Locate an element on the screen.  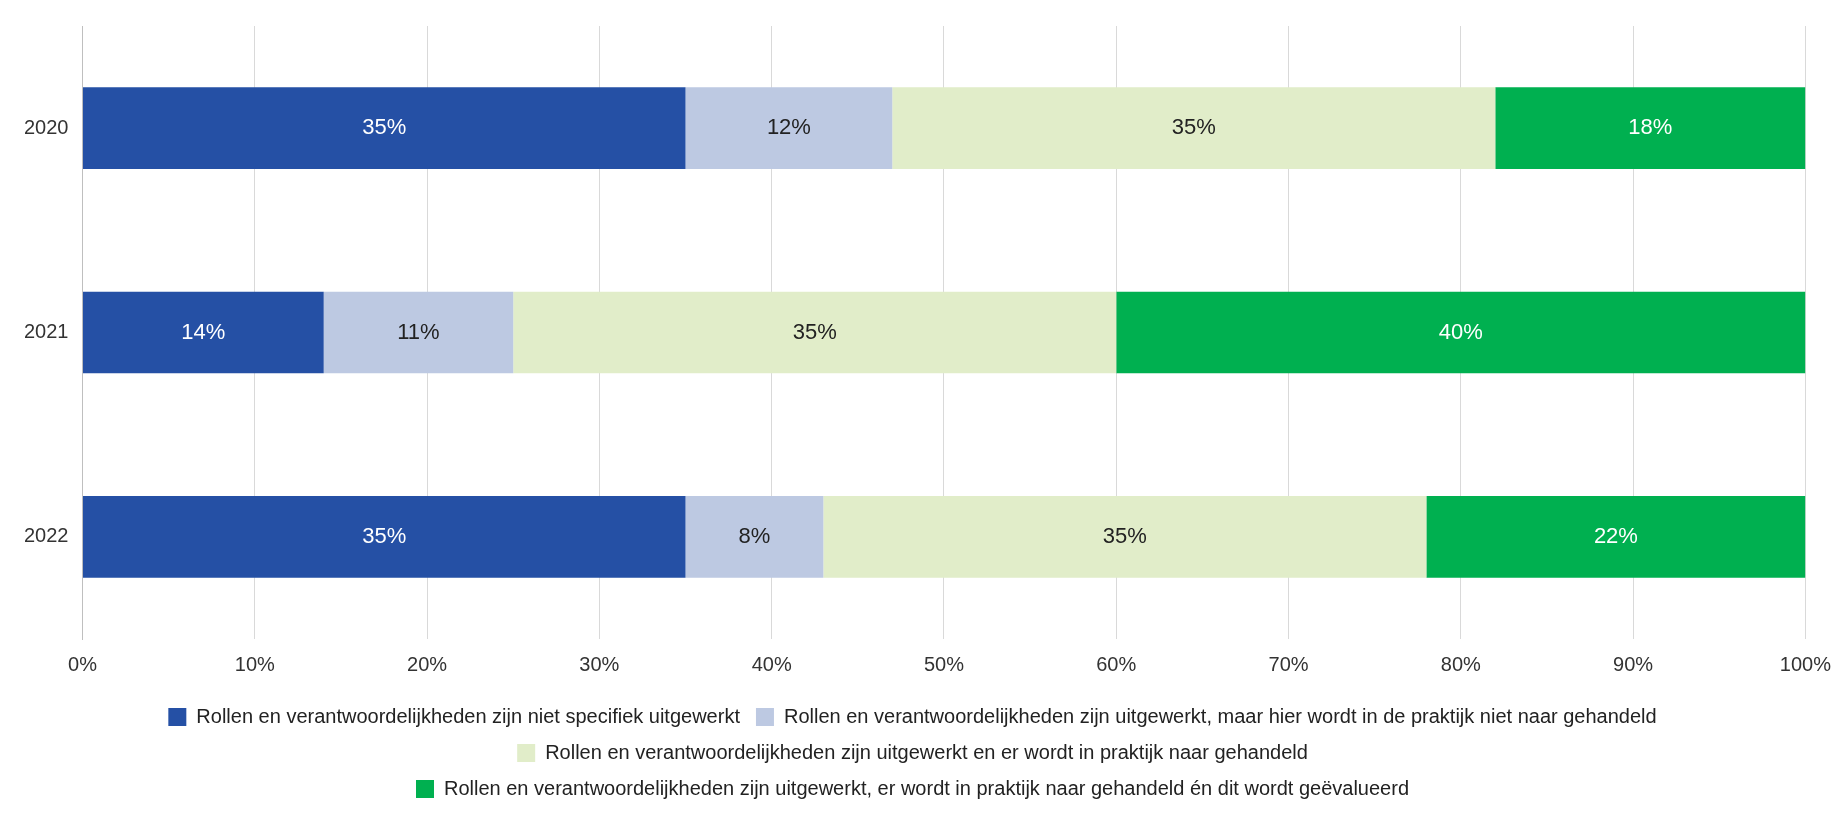
data-label: 8% is located at coordinates (754, 535).